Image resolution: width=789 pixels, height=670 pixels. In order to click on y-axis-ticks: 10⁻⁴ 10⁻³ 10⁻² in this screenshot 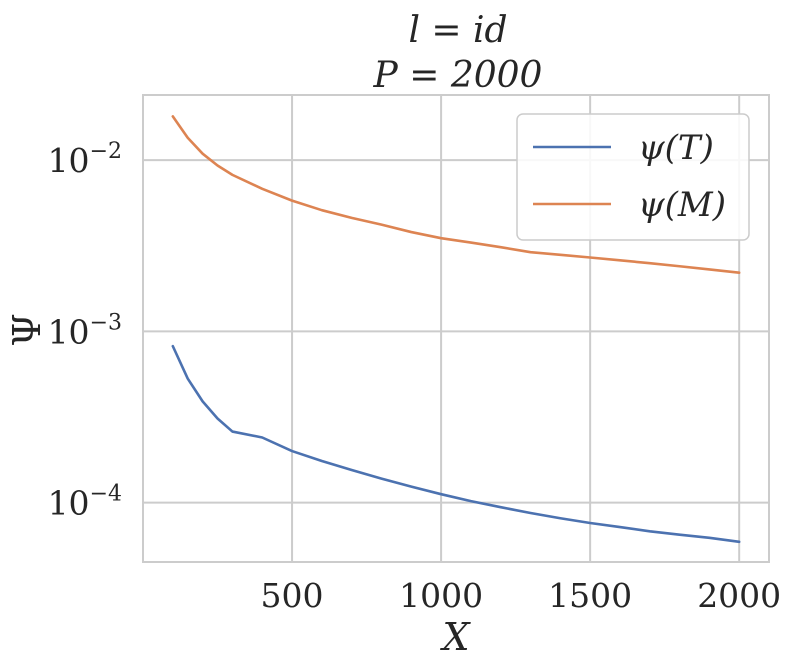, I will do `click(85, 331)`.